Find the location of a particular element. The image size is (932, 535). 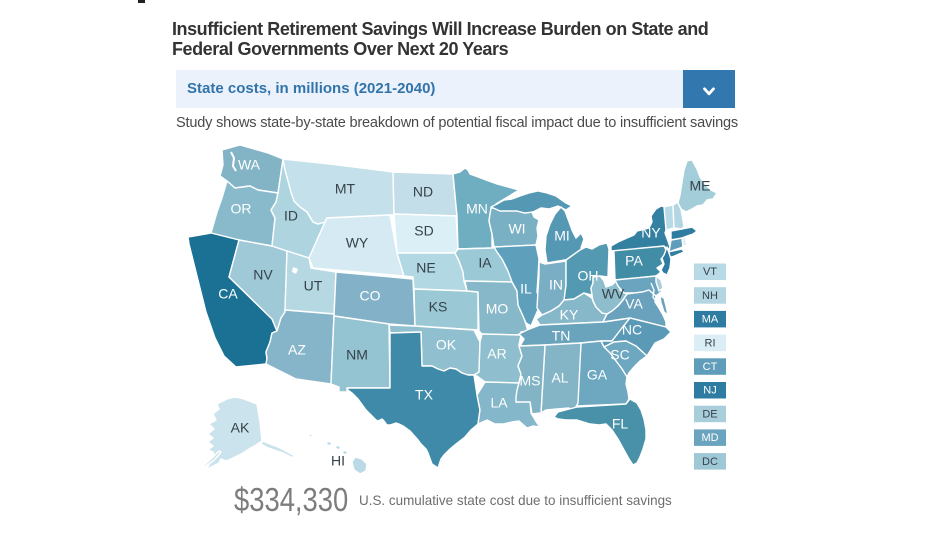

svg-text: ID is located at coordinates (291, 216).